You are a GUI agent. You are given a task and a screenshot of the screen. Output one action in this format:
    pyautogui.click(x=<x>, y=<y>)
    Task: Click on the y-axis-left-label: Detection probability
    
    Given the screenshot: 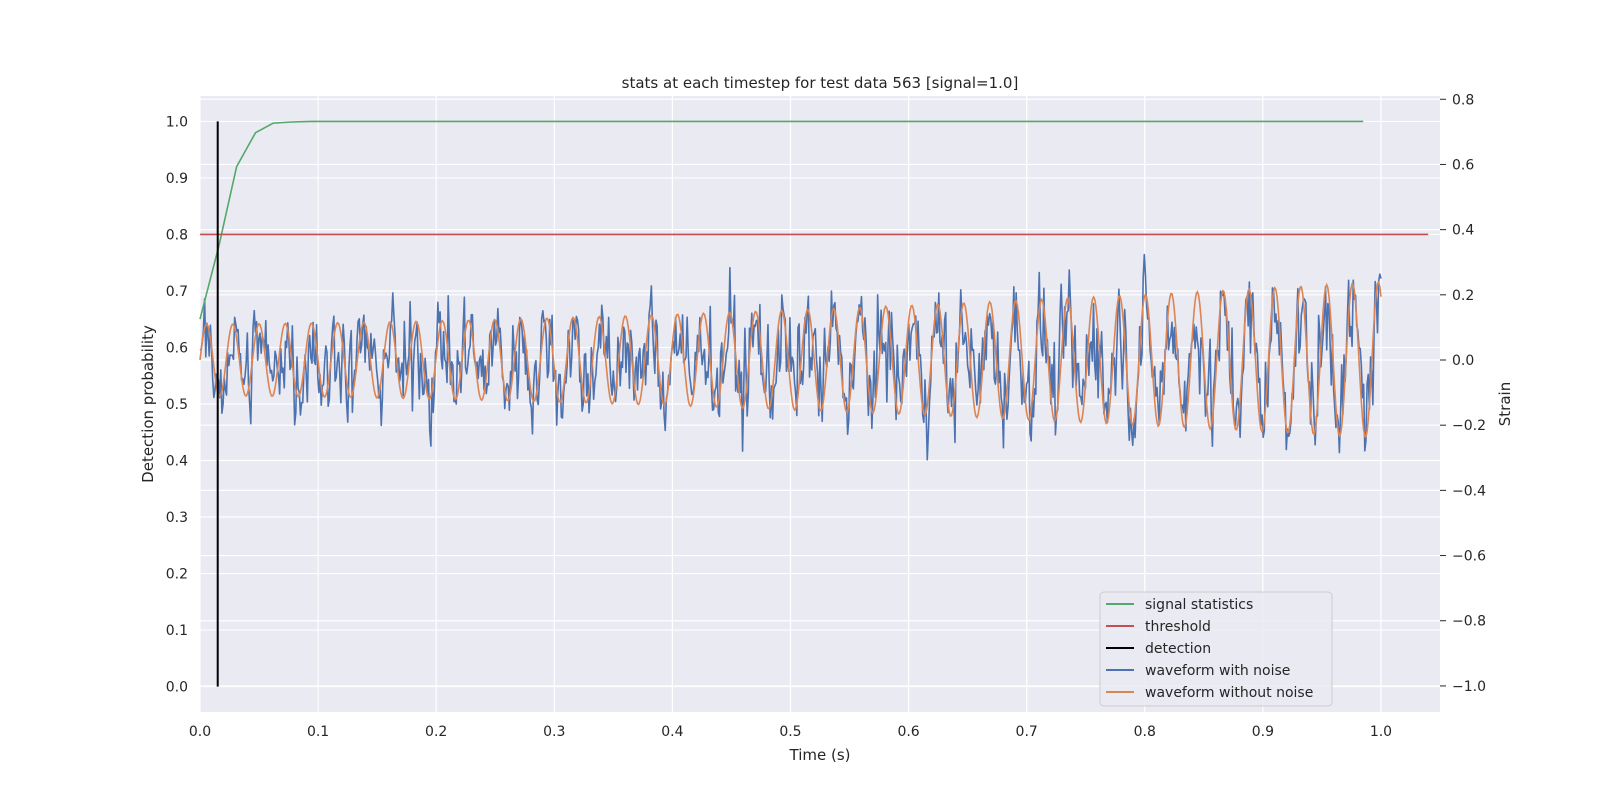 What is the action you would take?
    pyautogui.click(x=148, y=404)
    